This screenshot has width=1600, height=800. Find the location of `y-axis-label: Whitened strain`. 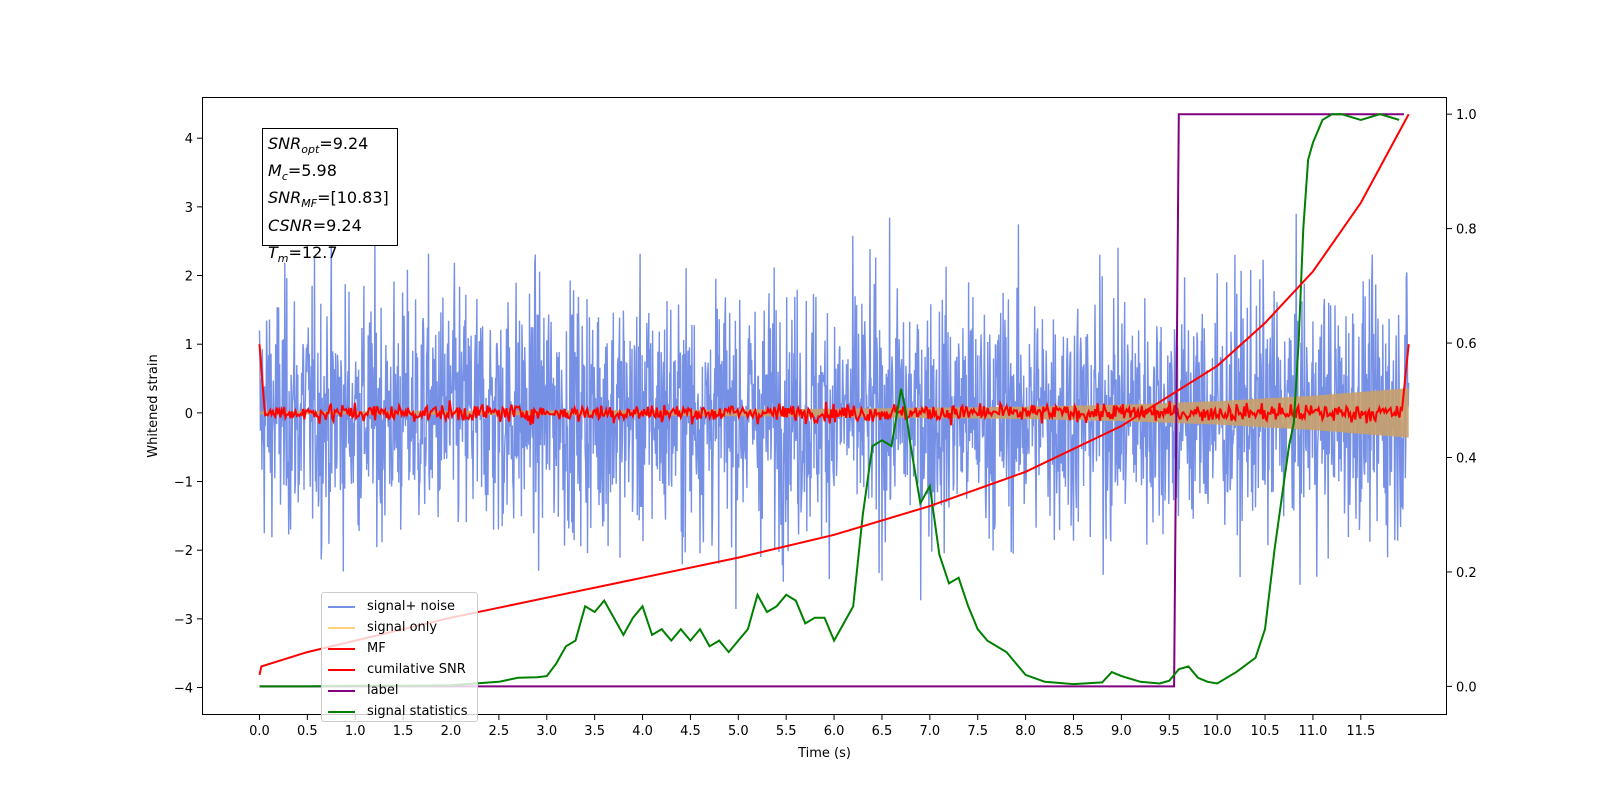

y-axis-label: Whitened strain is located at coordinates (153, 405).